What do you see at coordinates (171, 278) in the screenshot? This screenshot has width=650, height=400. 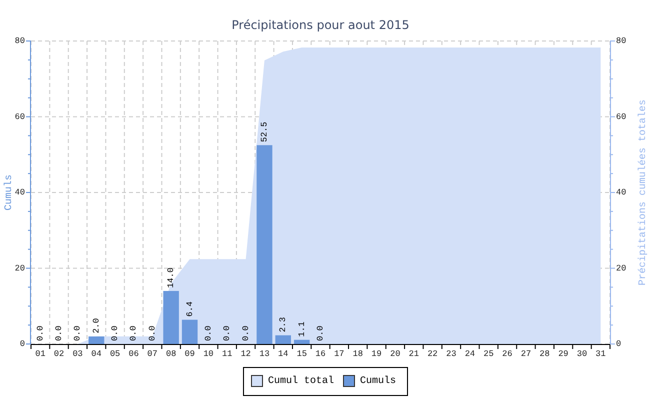 I see `data-label: 14.0` at bounding box center [171, 278].